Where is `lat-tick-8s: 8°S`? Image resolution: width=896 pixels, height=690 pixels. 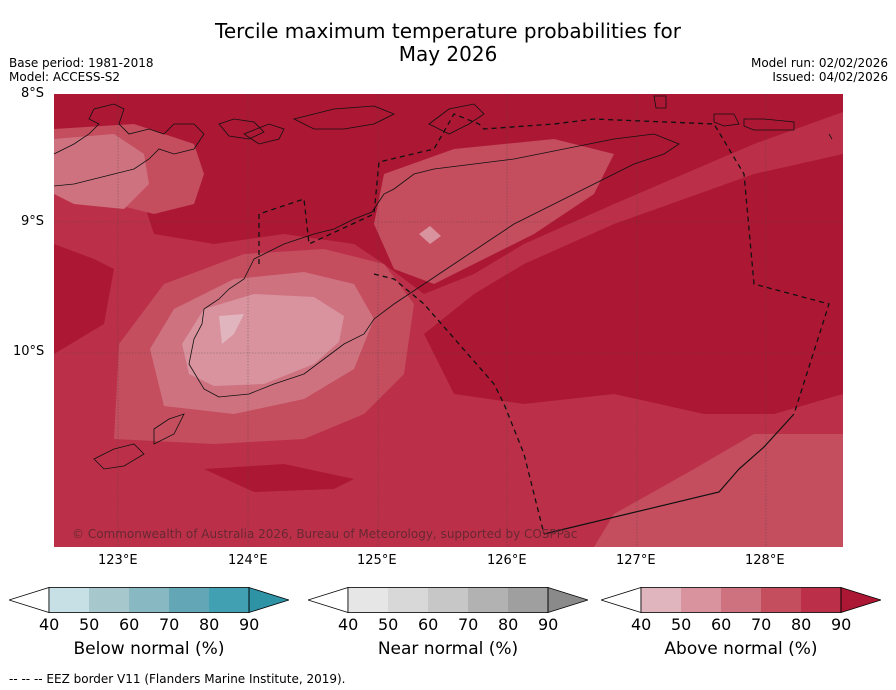
lat-tick-8s: 8°S is located at coordinates (33, 93).